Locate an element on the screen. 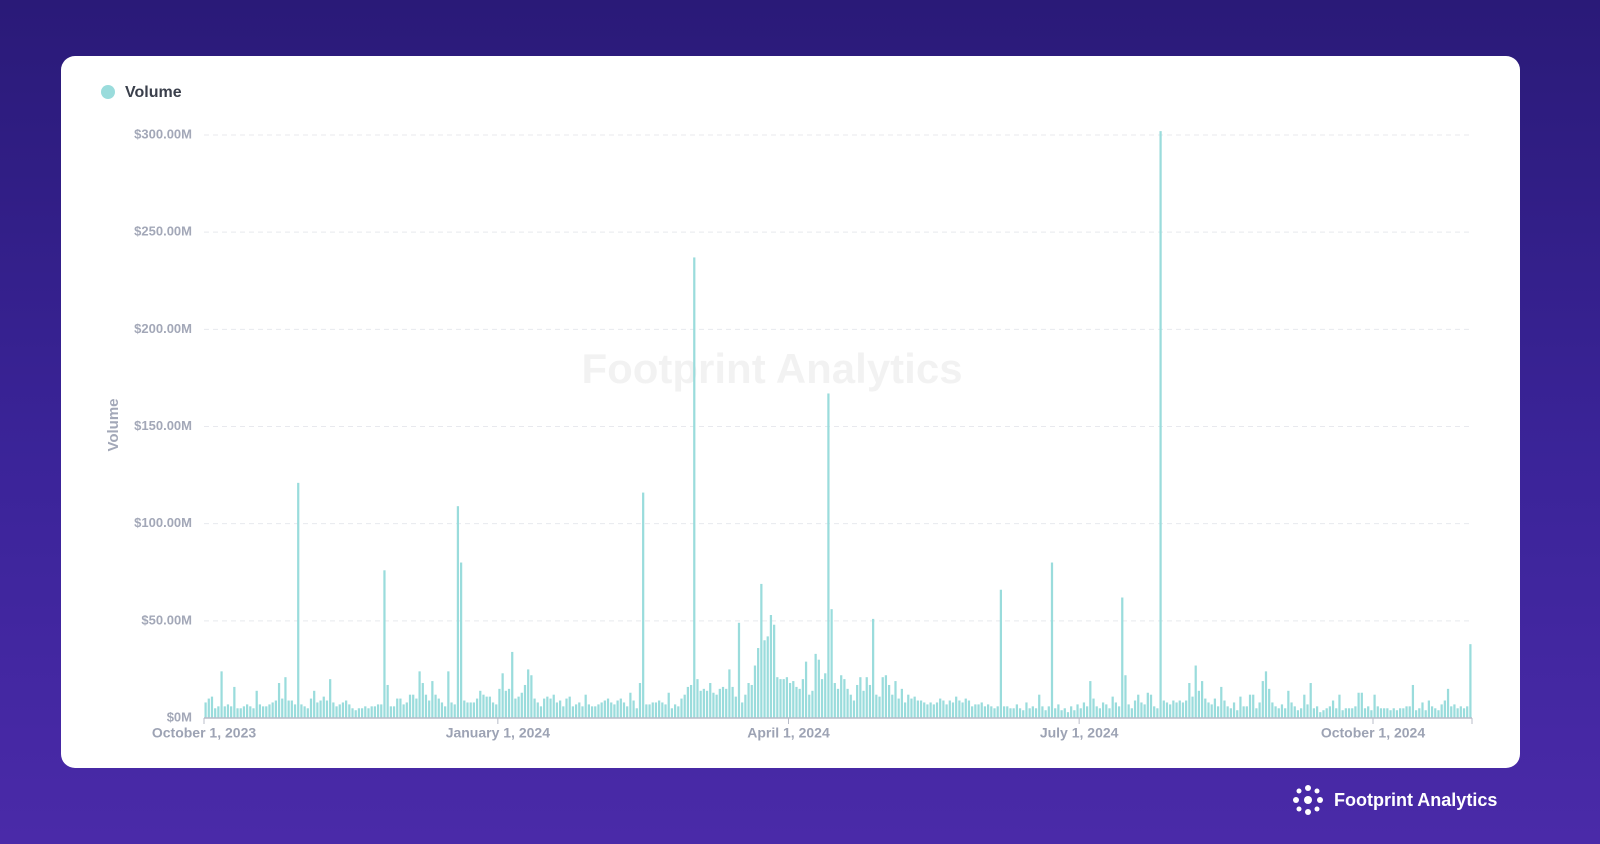 This screenshot has height=844, width=1600. legend-label: Volume is located at coordinates (153, 92).